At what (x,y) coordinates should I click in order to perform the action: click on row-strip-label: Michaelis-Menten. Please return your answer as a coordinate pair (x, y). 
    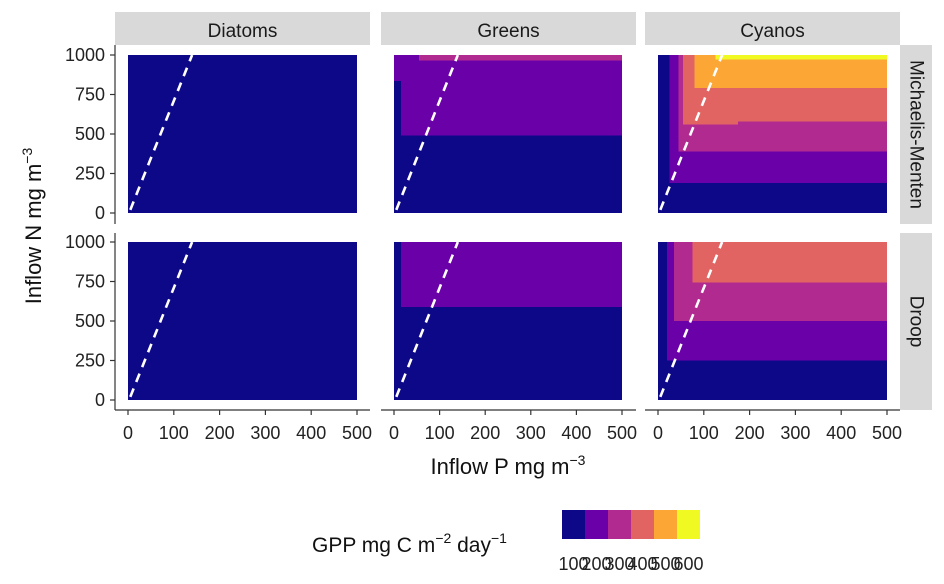
    Looking at the image, I should click on (916, 134).